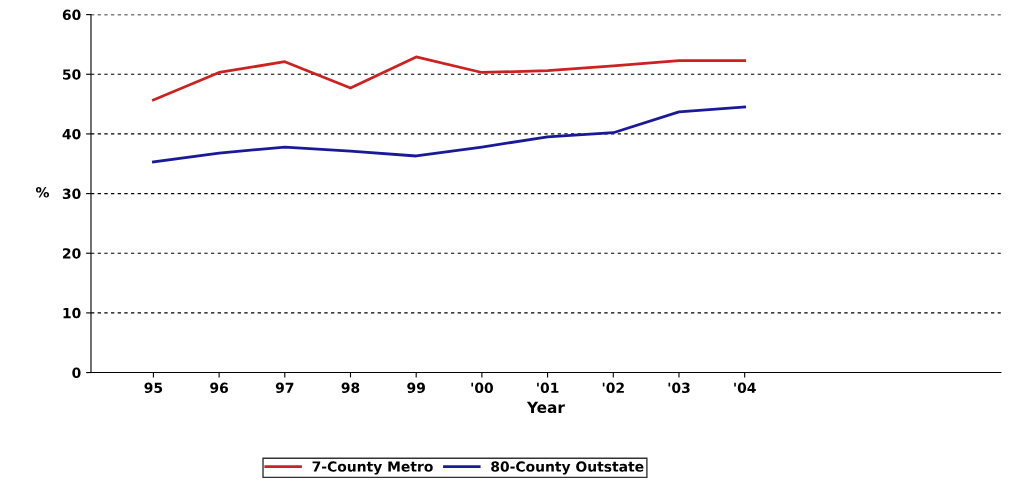  I want to click on legend-label: 7-County Metro, so click(372, 468).